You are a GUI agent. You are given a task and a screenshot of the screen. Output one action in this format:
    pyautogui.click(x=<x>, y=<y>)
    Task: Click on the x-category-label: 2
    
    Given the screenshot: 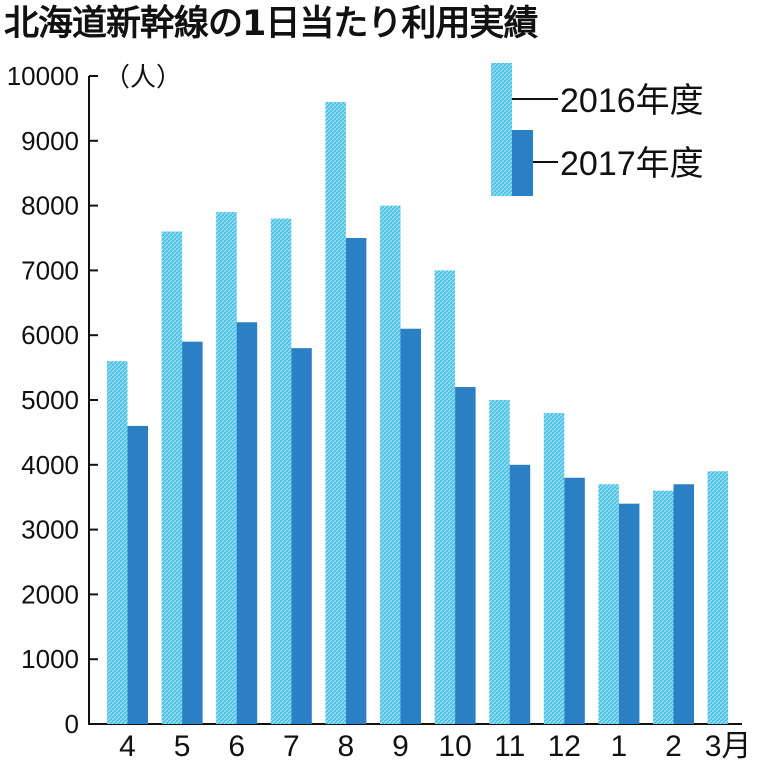 What is the action you would take?
    pyautogui.click(x=673, y=746)
    